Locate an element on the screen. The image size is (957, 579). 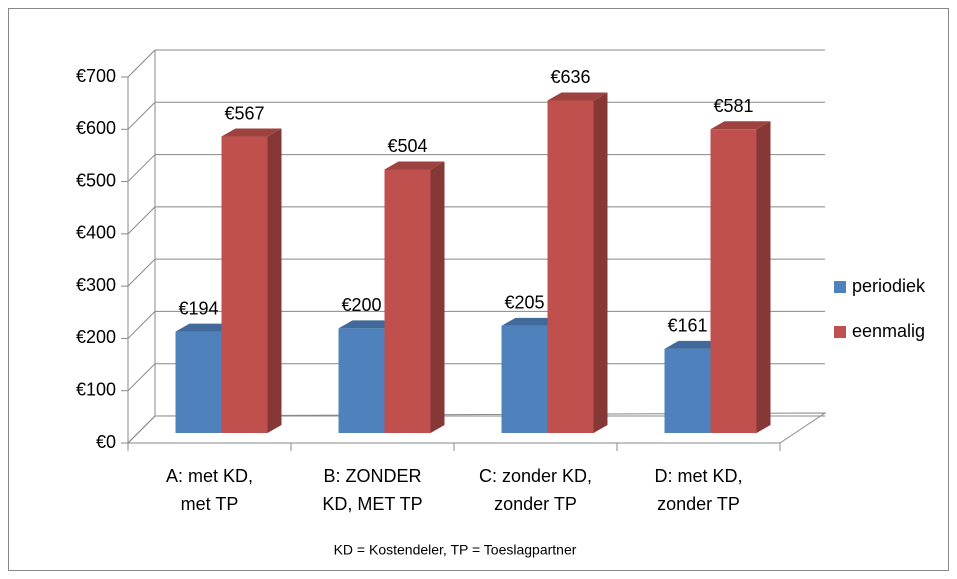
data-label: €194 is located at coordinates (198, 308).